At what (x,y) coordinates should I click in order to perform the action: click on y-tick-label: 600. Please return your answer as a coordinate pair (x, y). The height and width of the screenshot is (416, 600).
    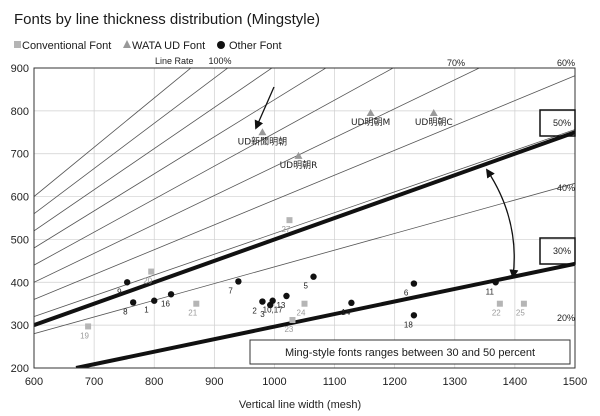
    Looking at the image, I should click on (20, 198).